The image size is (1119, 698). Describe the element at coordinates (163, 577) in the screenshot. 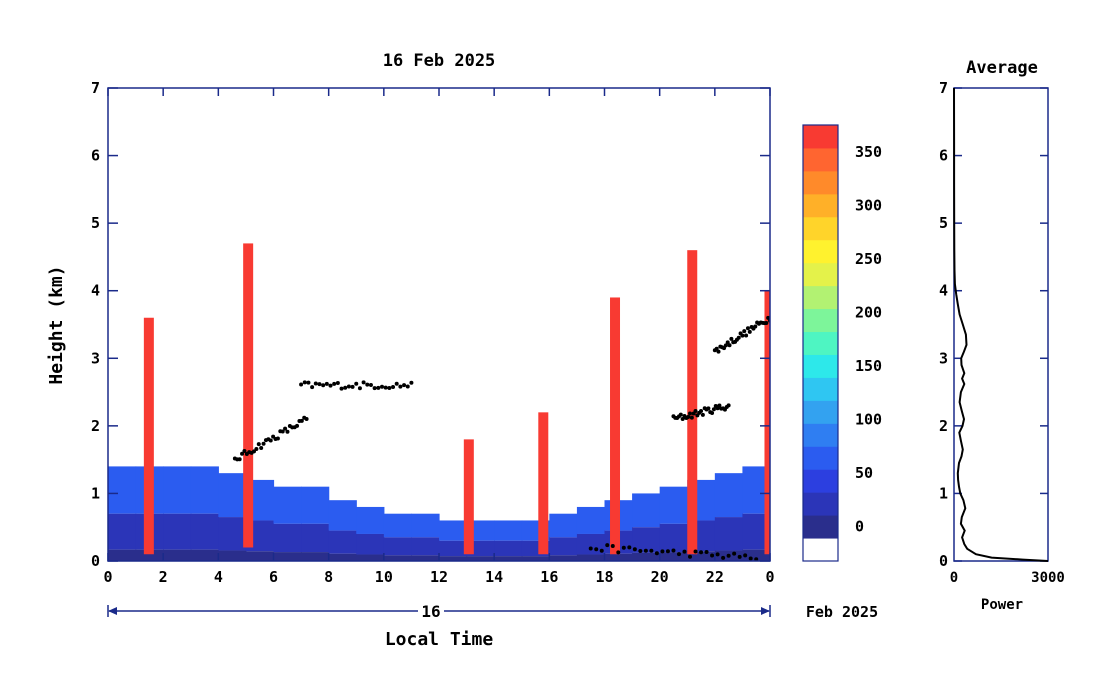

I see `x-tick-label: 2` at that location.